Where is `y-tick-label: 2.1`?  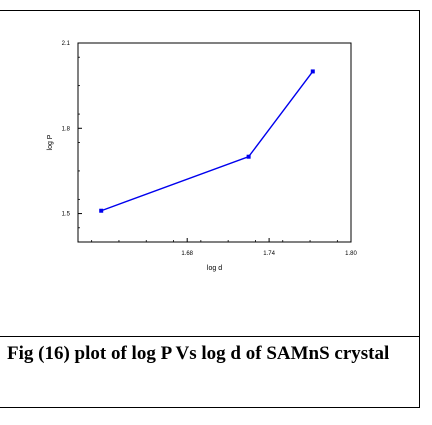 y-tick-label: 2.1 is located at coordinates (66, 44).